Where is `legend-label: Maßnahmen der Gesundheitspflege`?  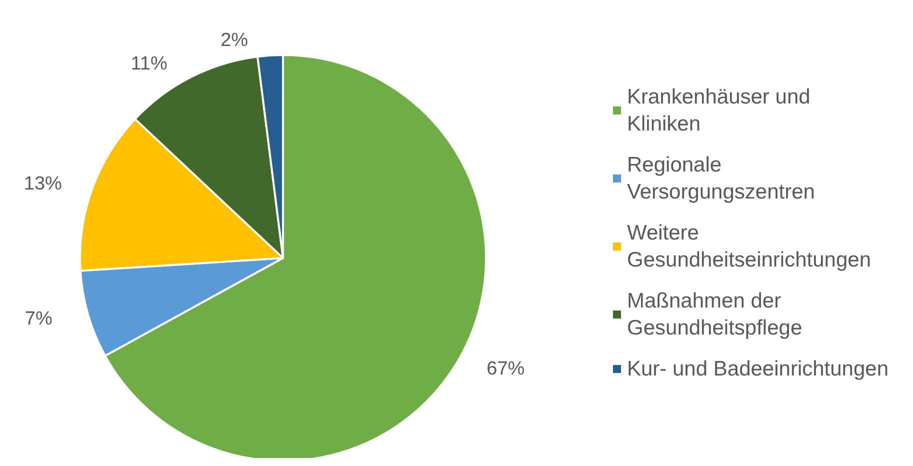
legend-label: Maßnahmen der Gesundheitspflege is located at coordinates (714, 315).